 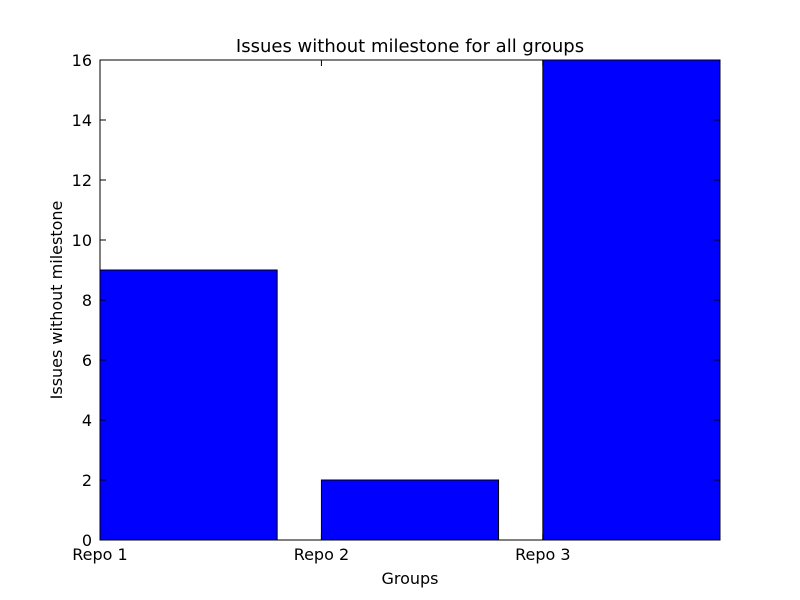 I want to click on y-tick-label-2: 2, so click(x=87, y=480).